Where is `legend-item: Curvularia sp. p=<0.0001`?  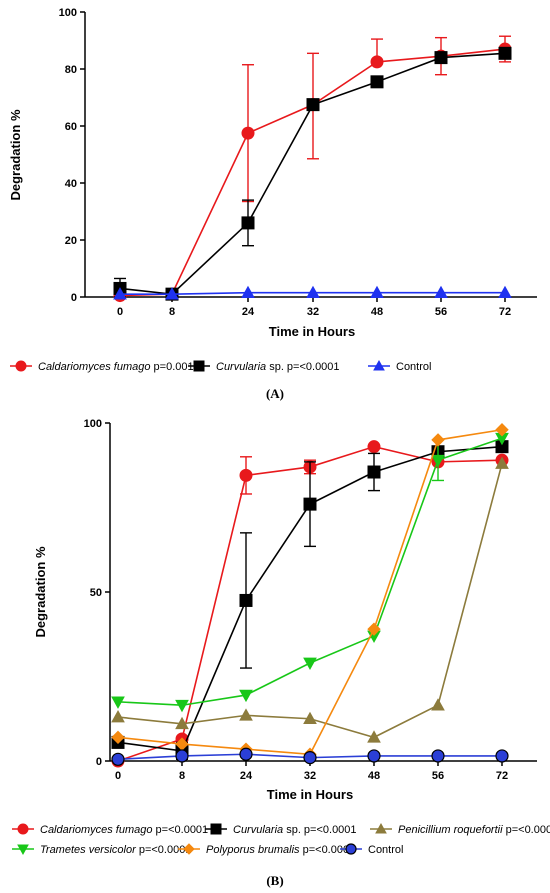
legend-item: Curvularia sp. p=<0.0001 is located at coordinates (264, 366).